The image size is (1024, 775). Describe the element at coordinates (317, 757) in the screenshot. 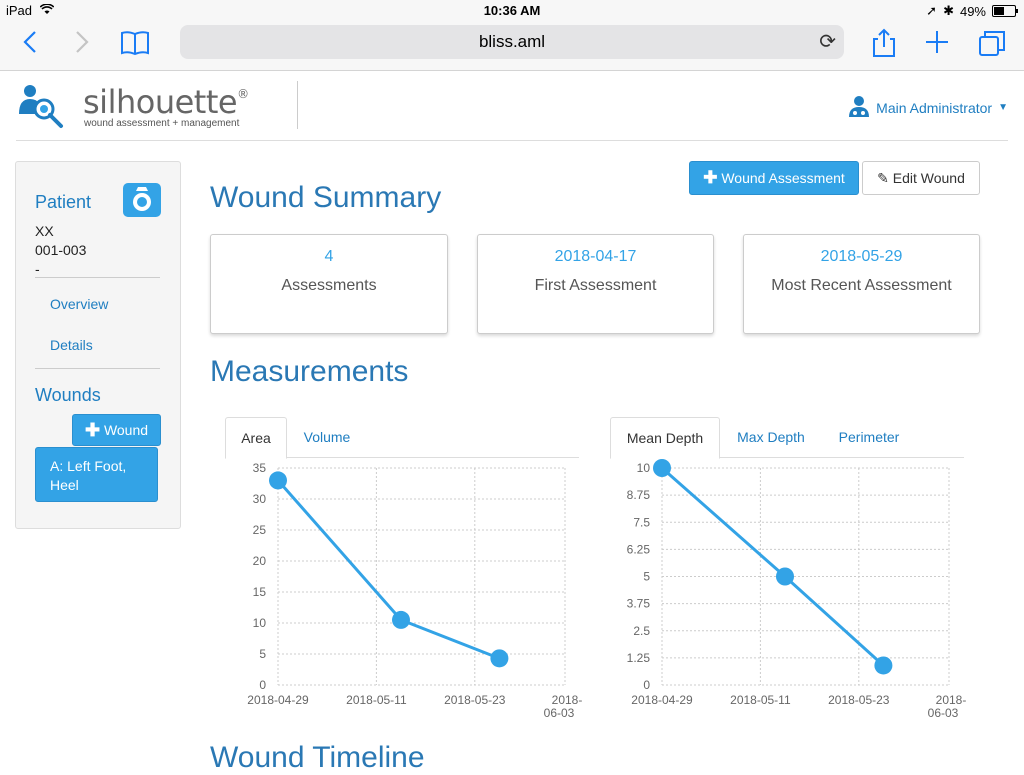

I see `timeline-title: Wound Timeline` at that location.